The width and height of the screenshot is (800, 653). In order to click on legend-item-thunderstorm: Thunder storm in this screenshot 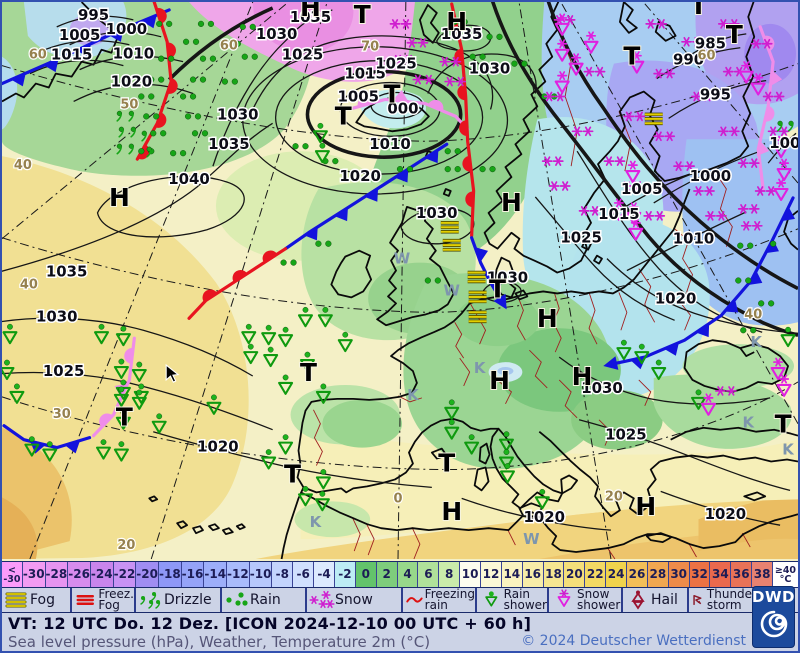, I will do `click(722, 600)`.